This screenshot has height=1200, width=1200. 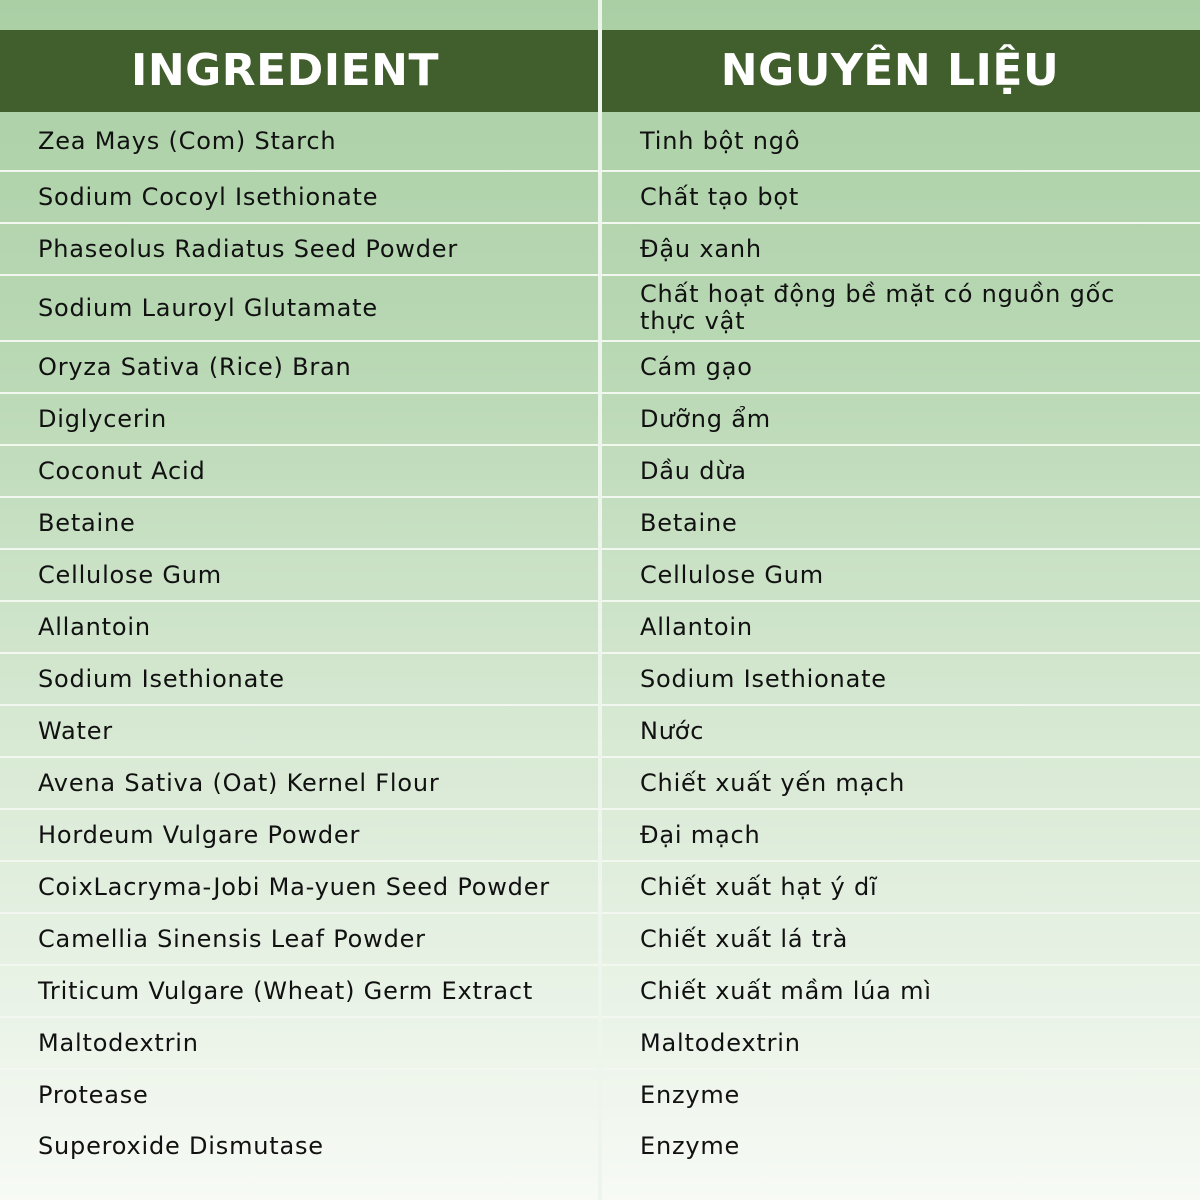 I want to click on ingredient-cell: CoixLacryma-Jobi Ma-yuen Seed Powder, so click(x=294, y=886).